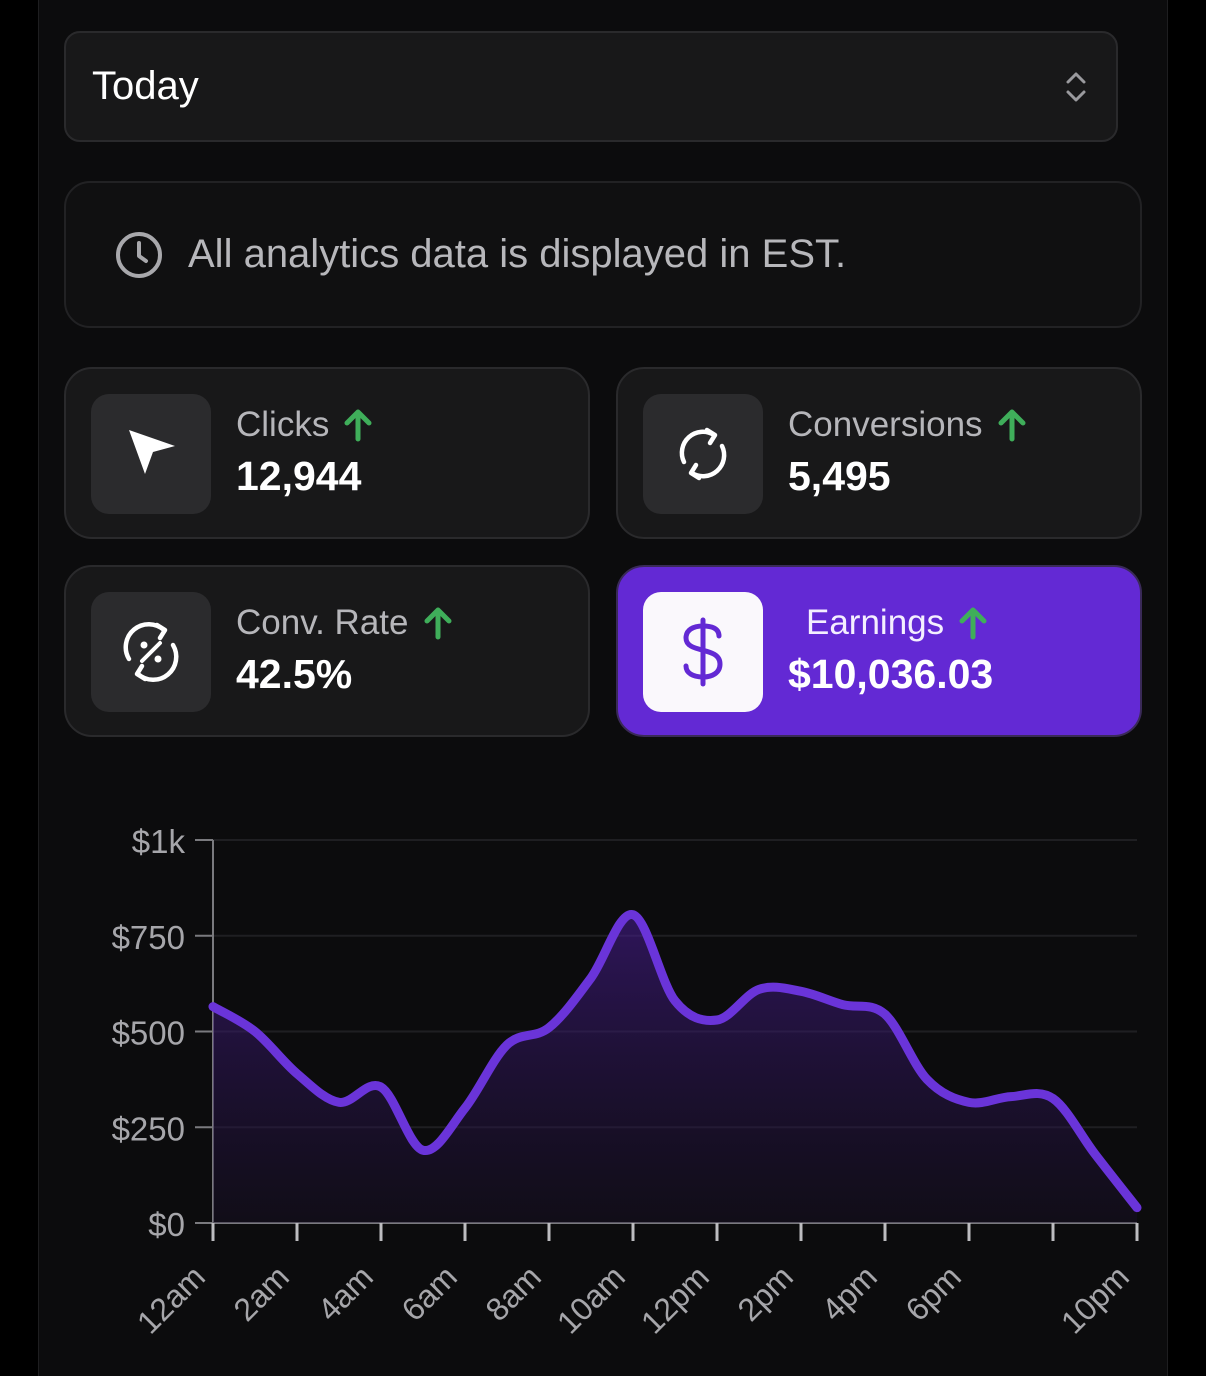  I want to click on x-tick-label: 4am, so click(344, 1292).